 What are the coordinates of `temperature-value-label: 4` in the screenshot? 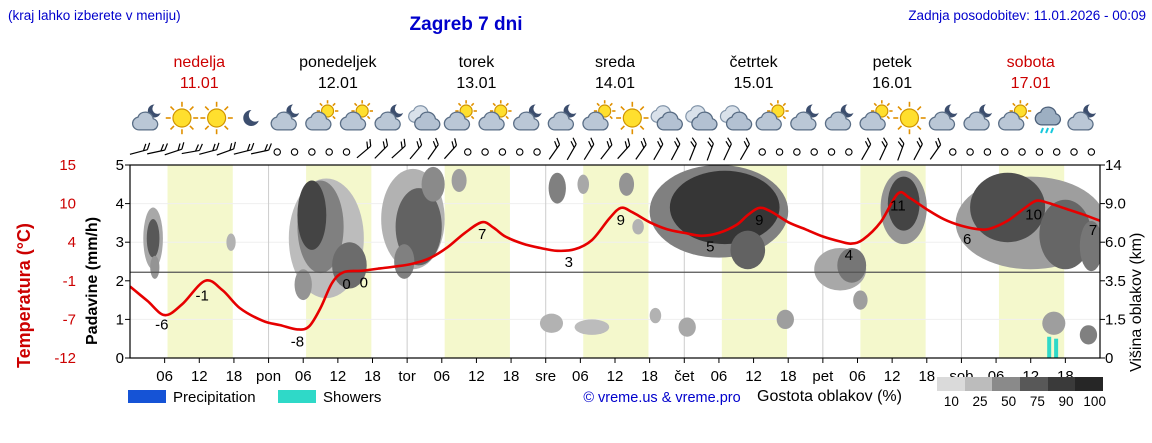 It's located at (849, 255).